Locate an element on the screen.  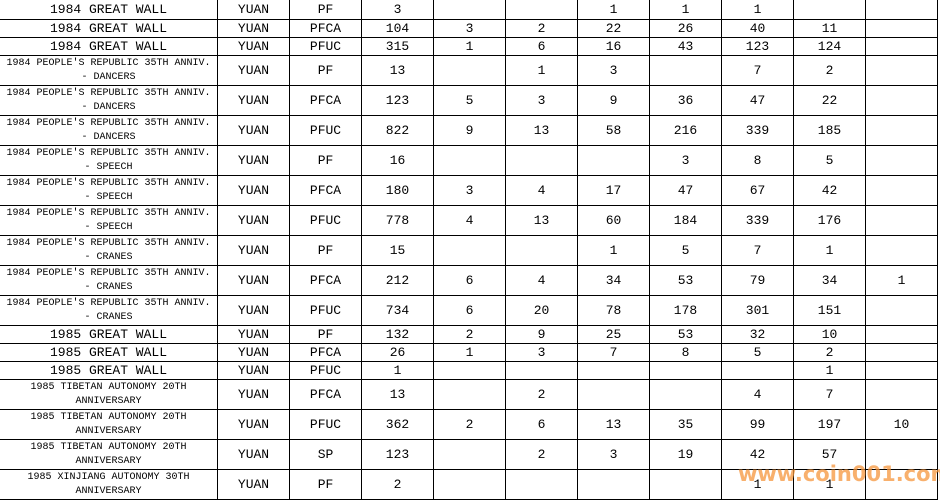
table-cell: 123 is located at coordinates (398, 455).